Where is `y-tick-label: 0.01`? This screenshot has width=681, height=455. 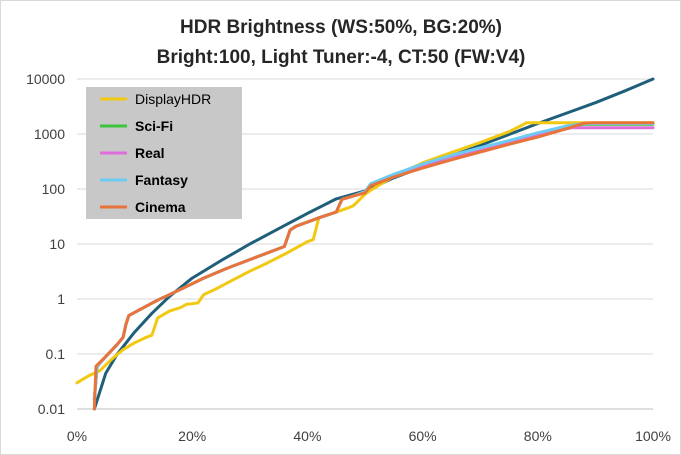
y-tick-label: 0.01 is located at coordinates (51, 409).